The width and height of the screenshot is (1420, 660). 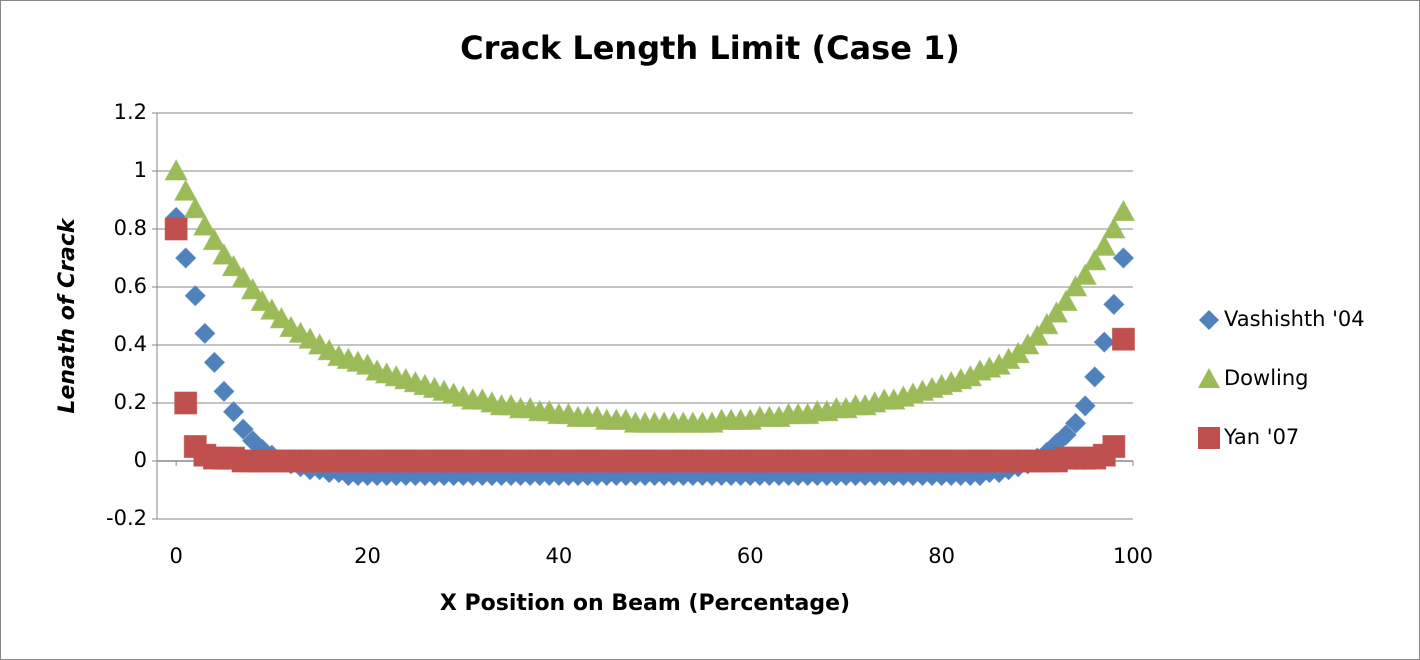 I want to click on chart-title: Crack Length Limit (Case 1), so click(x=710, y=48).